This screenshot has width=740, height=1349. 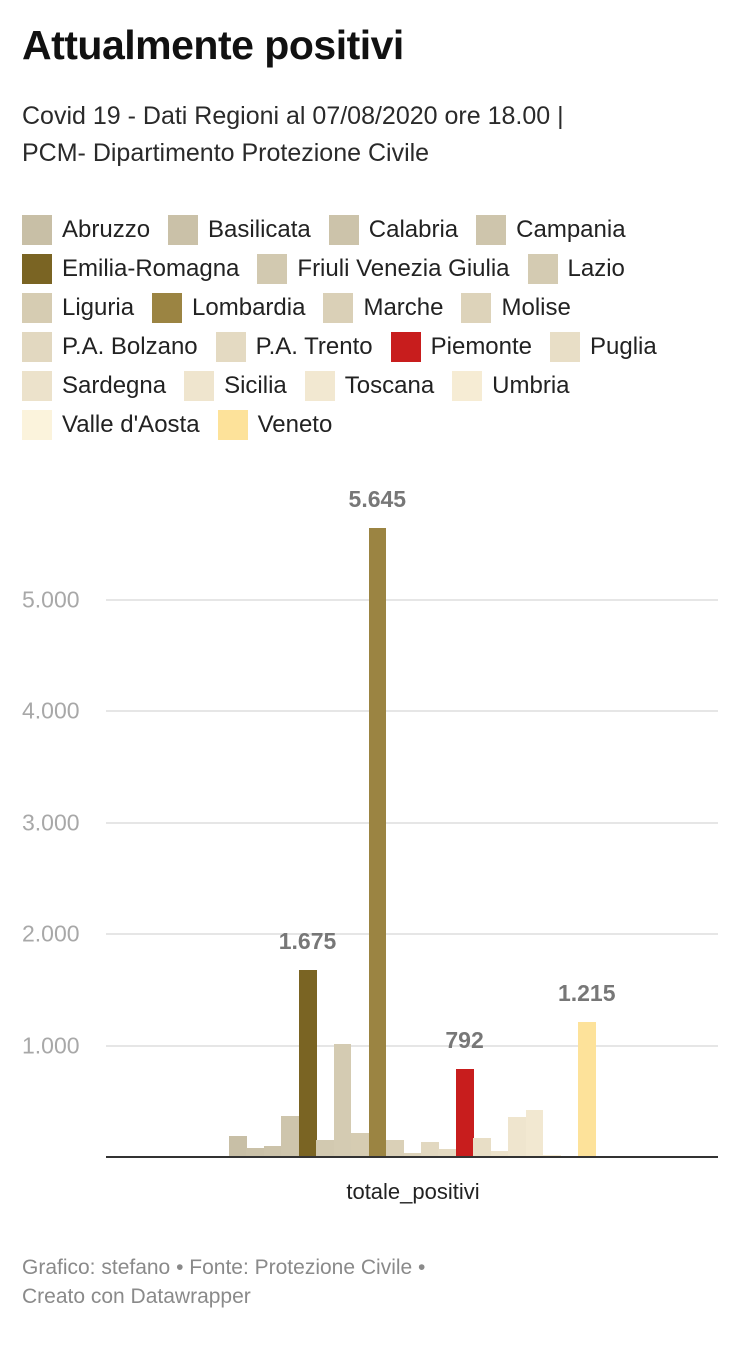 I want to click on x-axis-label: totale_positivi, so click(x=413, y=1191).